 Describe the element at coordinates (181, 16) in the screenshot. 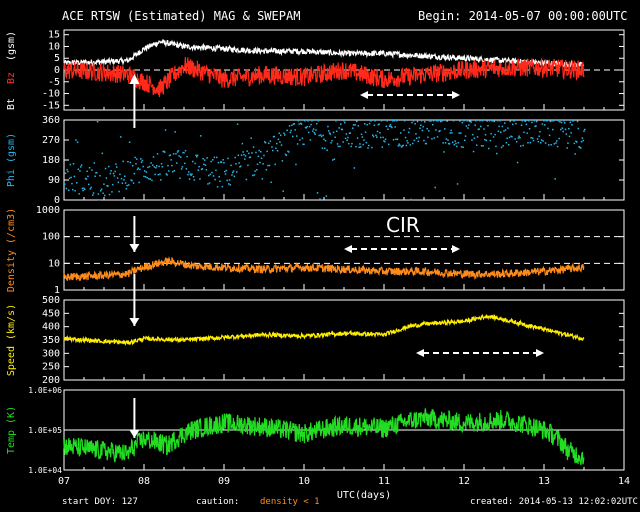

I see `chart-title: ACE RTSW (Estimated) MAG & SWEPAM` at that location.